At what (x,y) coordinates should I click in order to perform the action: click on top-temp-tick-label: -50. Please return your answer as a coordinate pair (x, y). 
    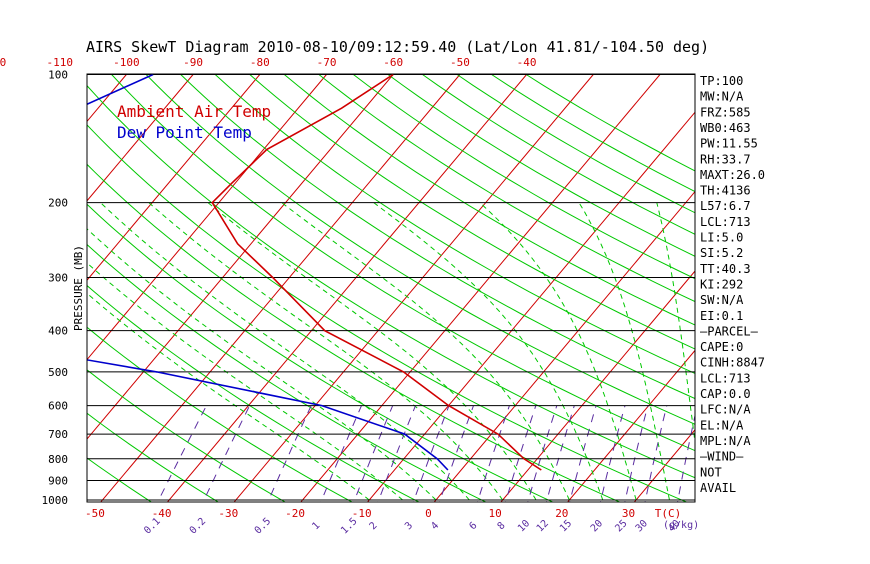
    Looking at the image, I should click on (460, 62).